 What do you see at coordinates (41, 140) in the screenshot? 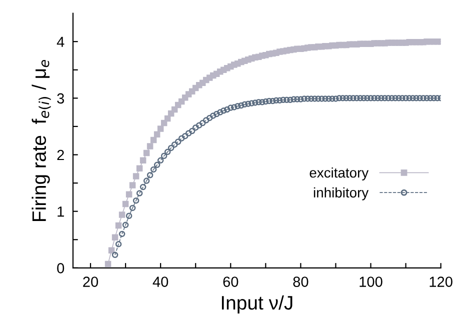
I see `y-axis-title: Firing rate f$_{e(i)}$ / μ$_{e}$` at bounding box center [41, 140].